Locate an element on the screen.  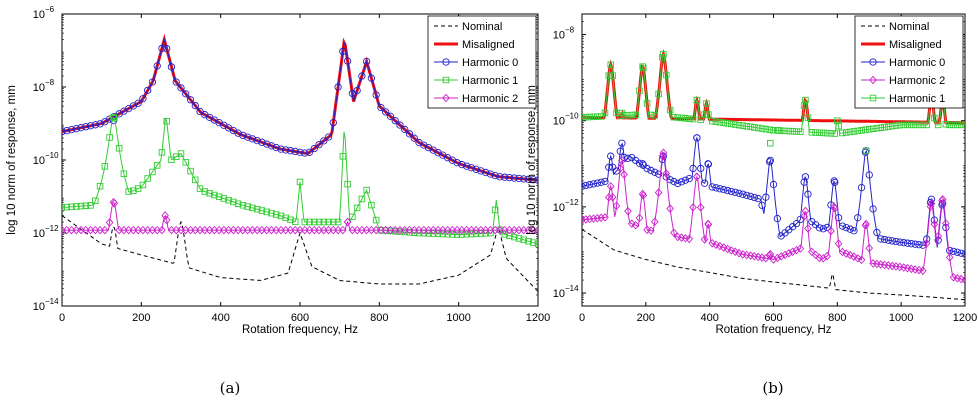
x-tick-label: 1200 is located at coordinates (538, 318).